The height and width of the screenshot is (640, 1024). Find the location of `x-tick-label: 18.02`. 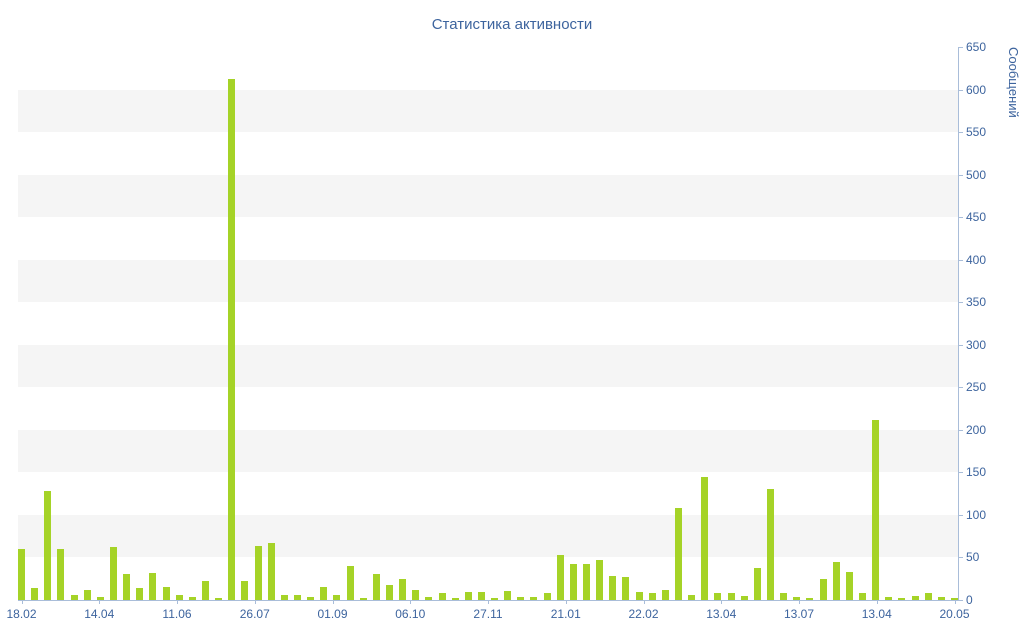

x-tick-label: 18.02 is located at coordinates (21, 614).